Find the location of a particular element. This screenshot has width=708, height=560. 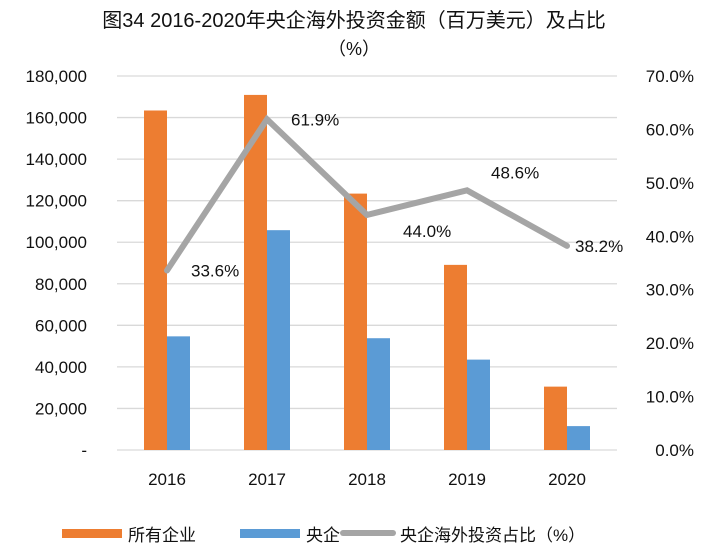

legend-item-central: 央企 is located at coordinates (290, 533).